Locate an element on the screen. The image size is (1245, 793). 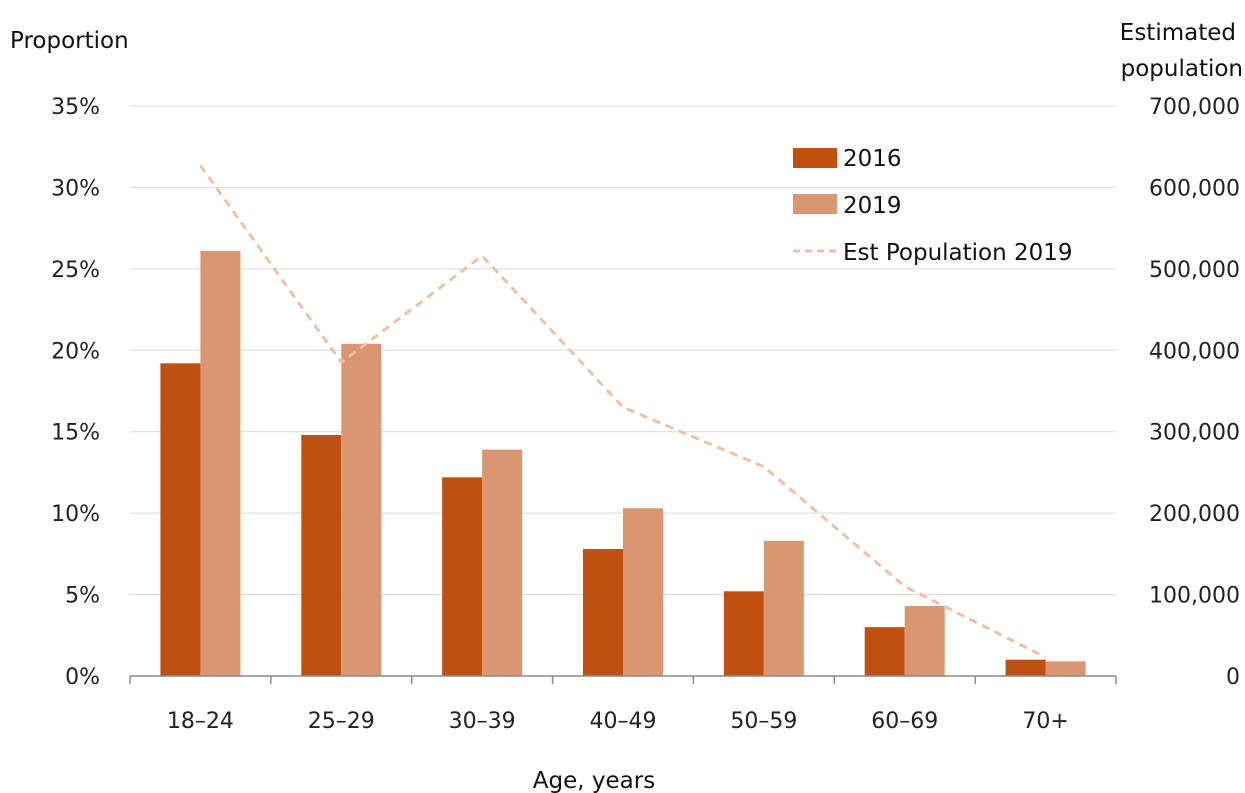
left-axis-ticks: 0% 5% 10% 15% 20% 25% 30% 35% is located at coordinates (75, 392).